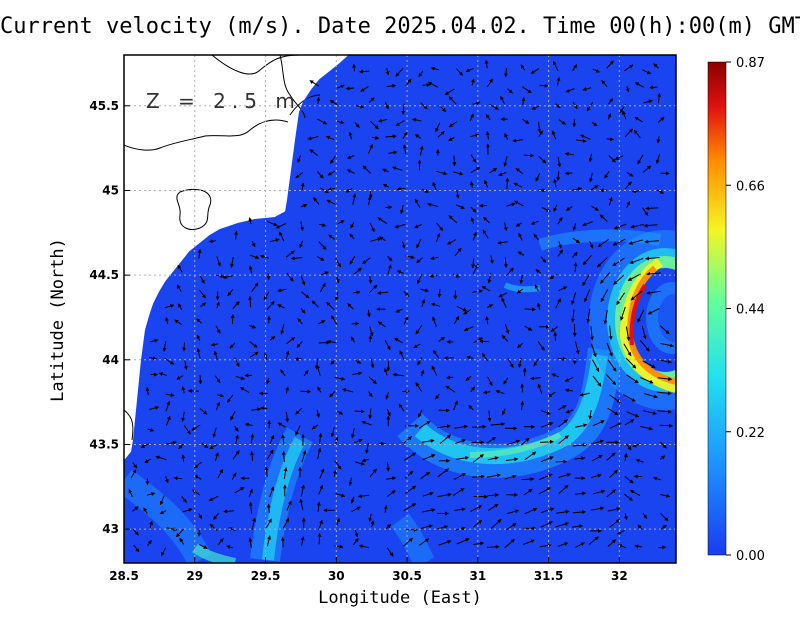 The width and height of the screenshot is (800, 618). What do you see at coordinates (104, 106) in the screenshot?
I see `y-tick-label: 45.5` at bounding box center [104, 106].